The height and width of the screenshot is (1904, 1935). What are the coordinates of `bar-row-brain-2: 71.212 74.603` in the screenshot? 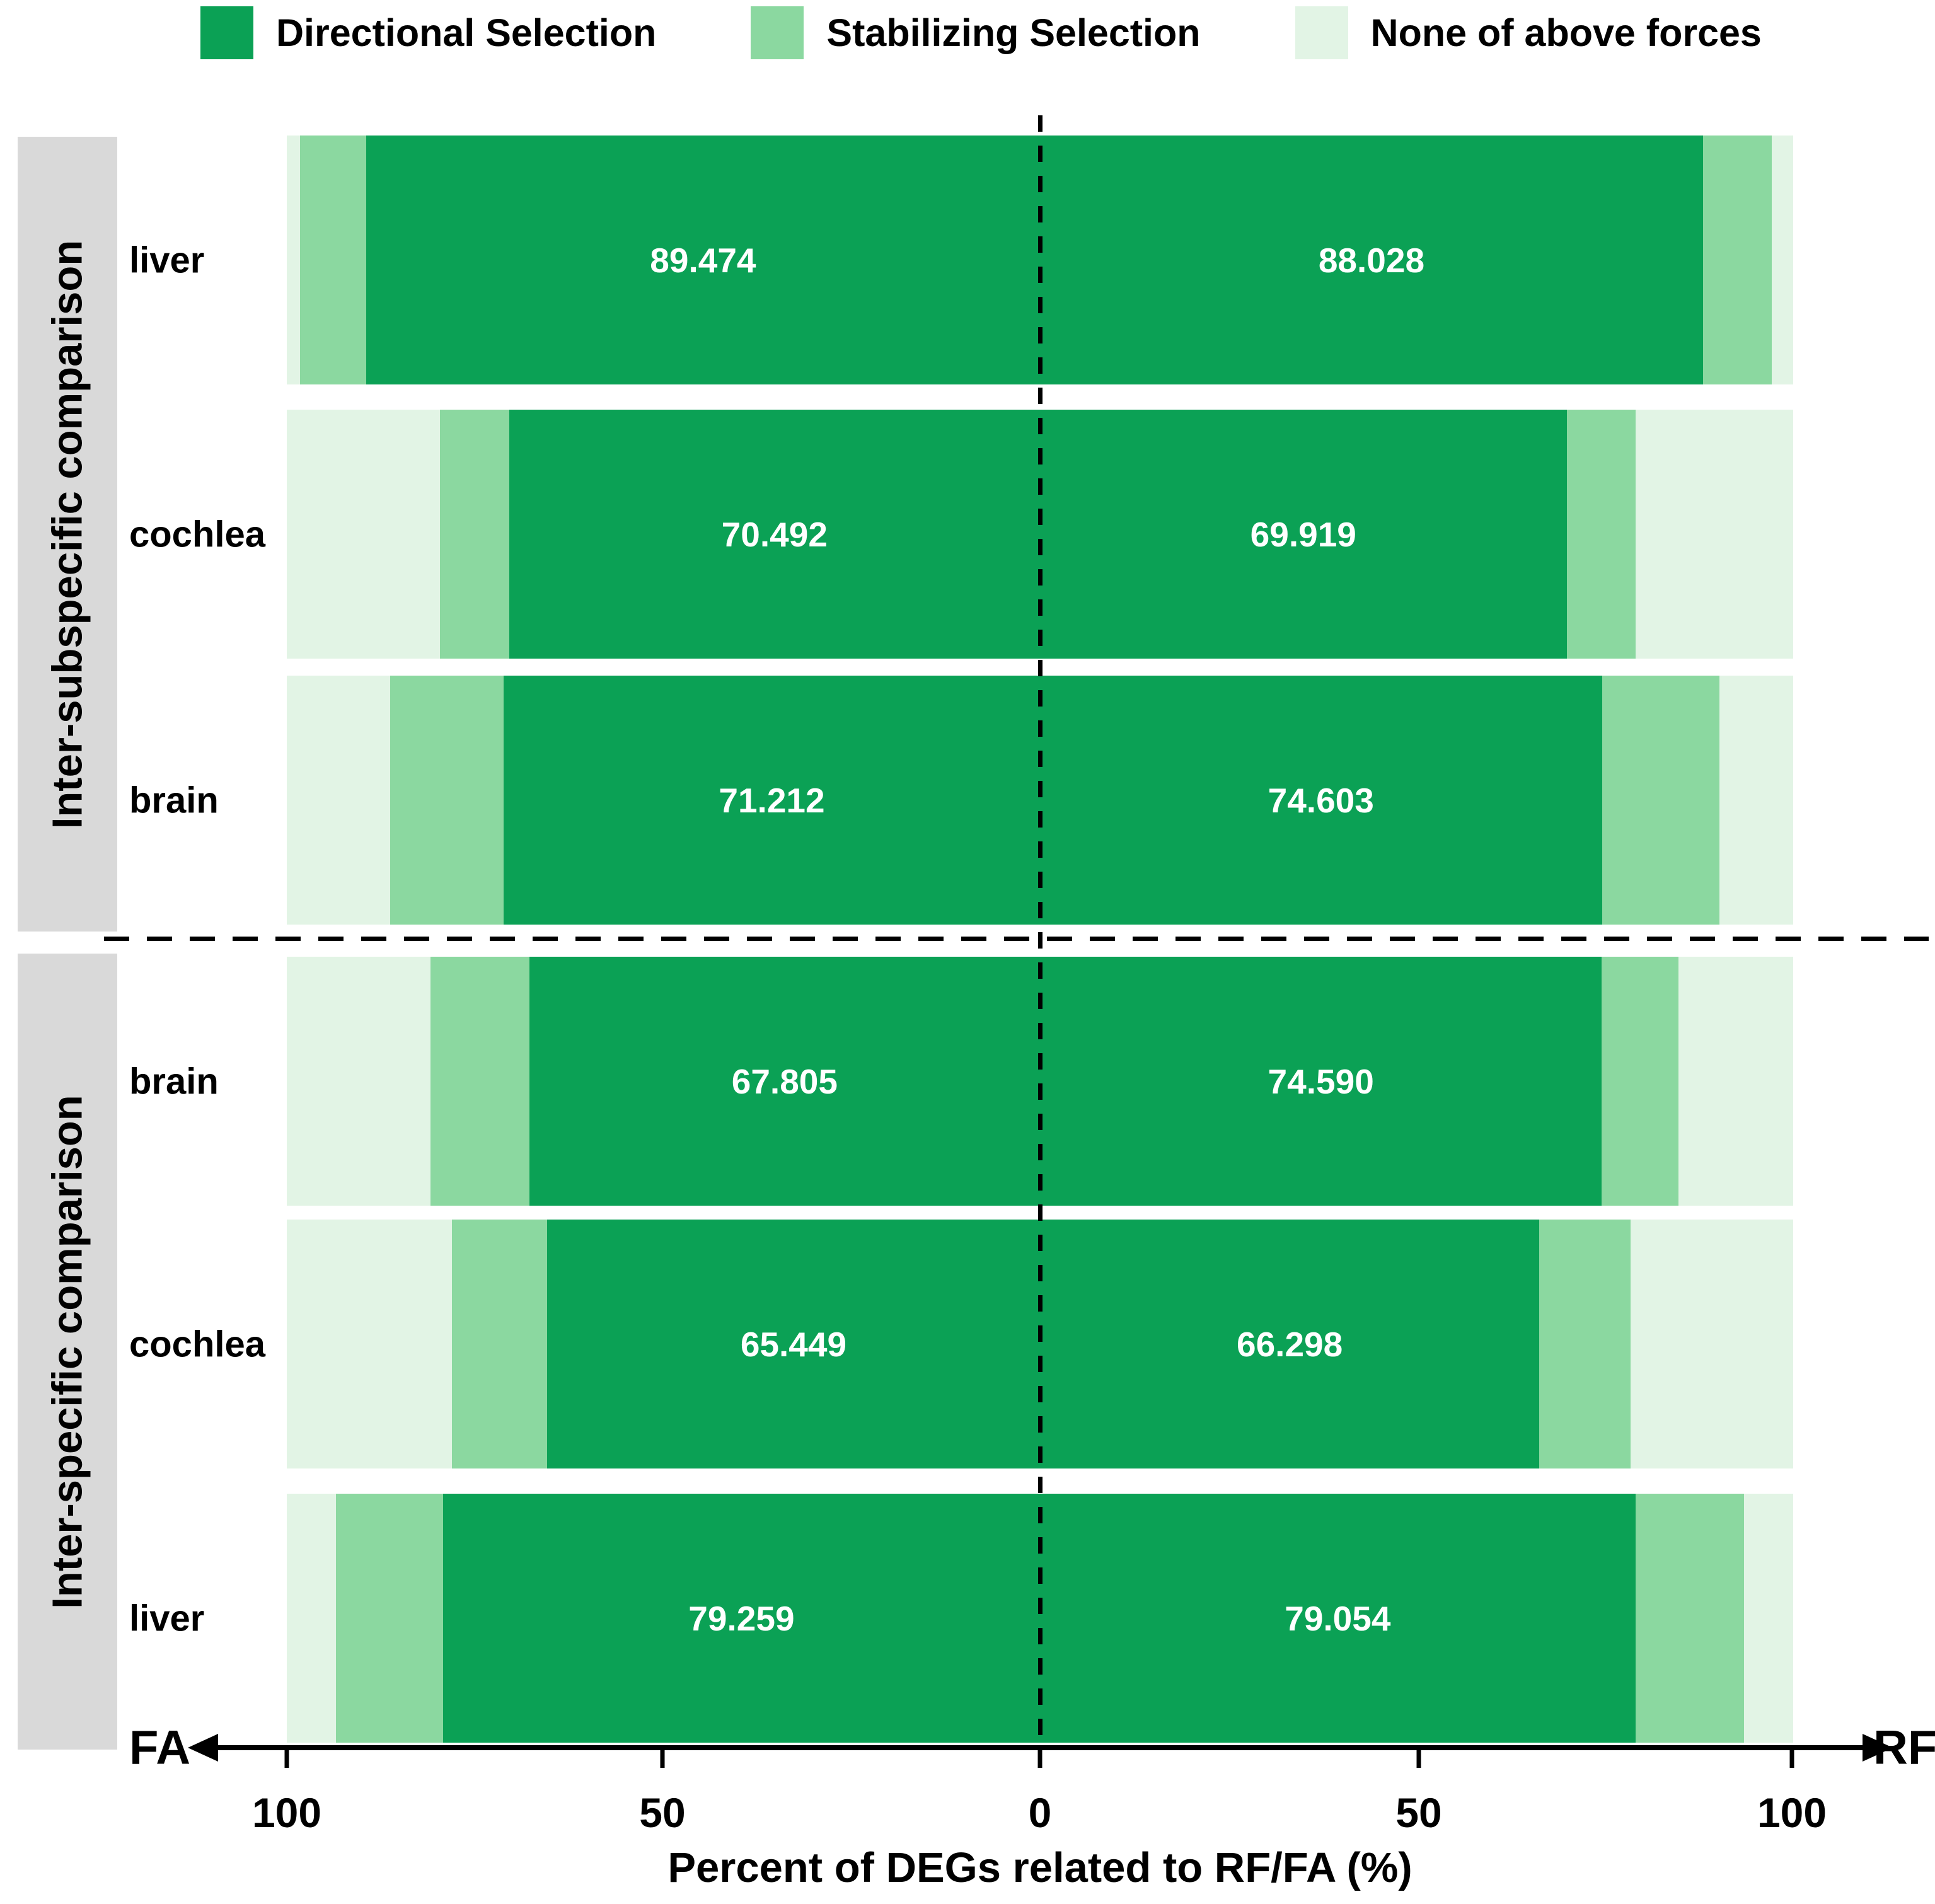 It's located at (967, 800).